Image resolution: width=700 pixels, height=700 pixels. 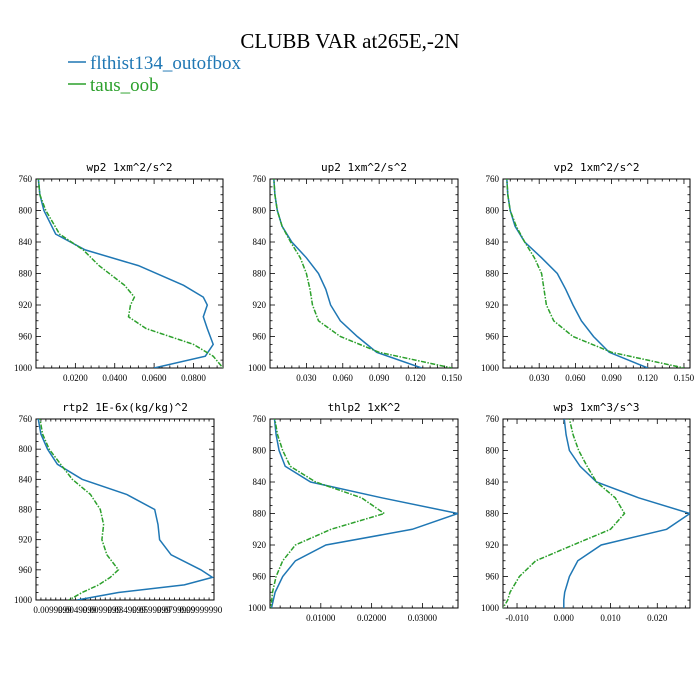 I want to click on legend-label-series-2: taus_oob, so click(x=124, y=85).